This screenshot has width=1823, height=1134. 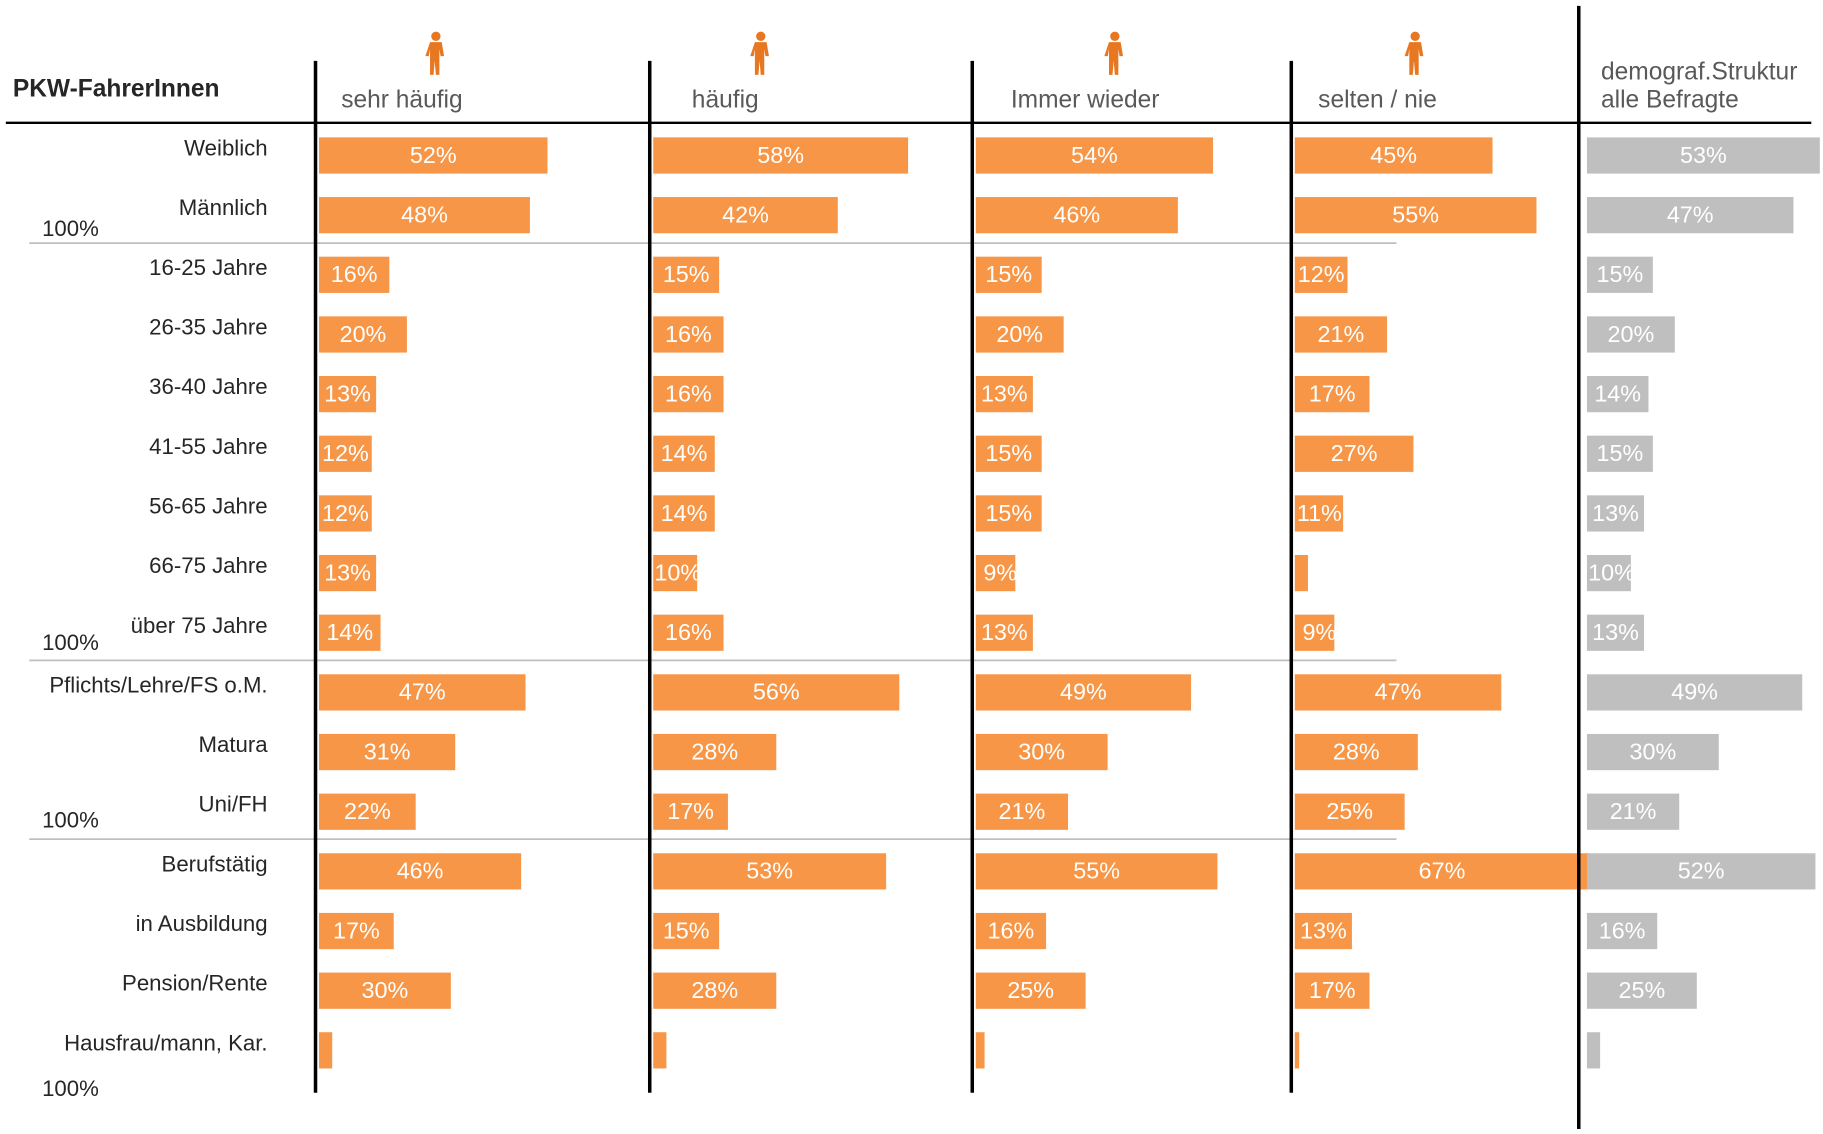 I want to click on panel-header: Immer wieder, so click(x=1085, y=100).